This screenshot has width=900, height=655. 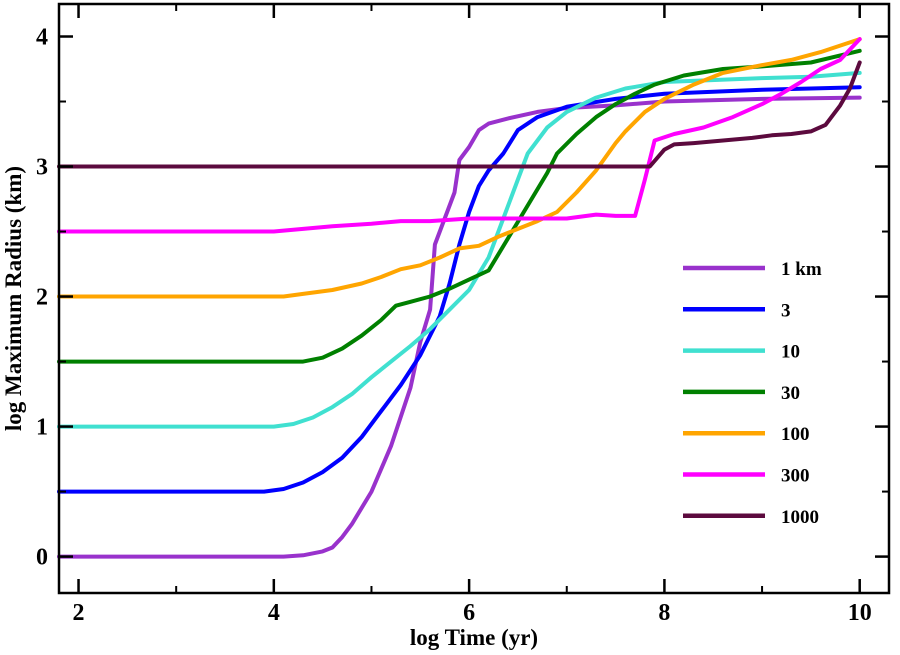 I want to click on x-tick-label: 4, so click(x=274, y=613).